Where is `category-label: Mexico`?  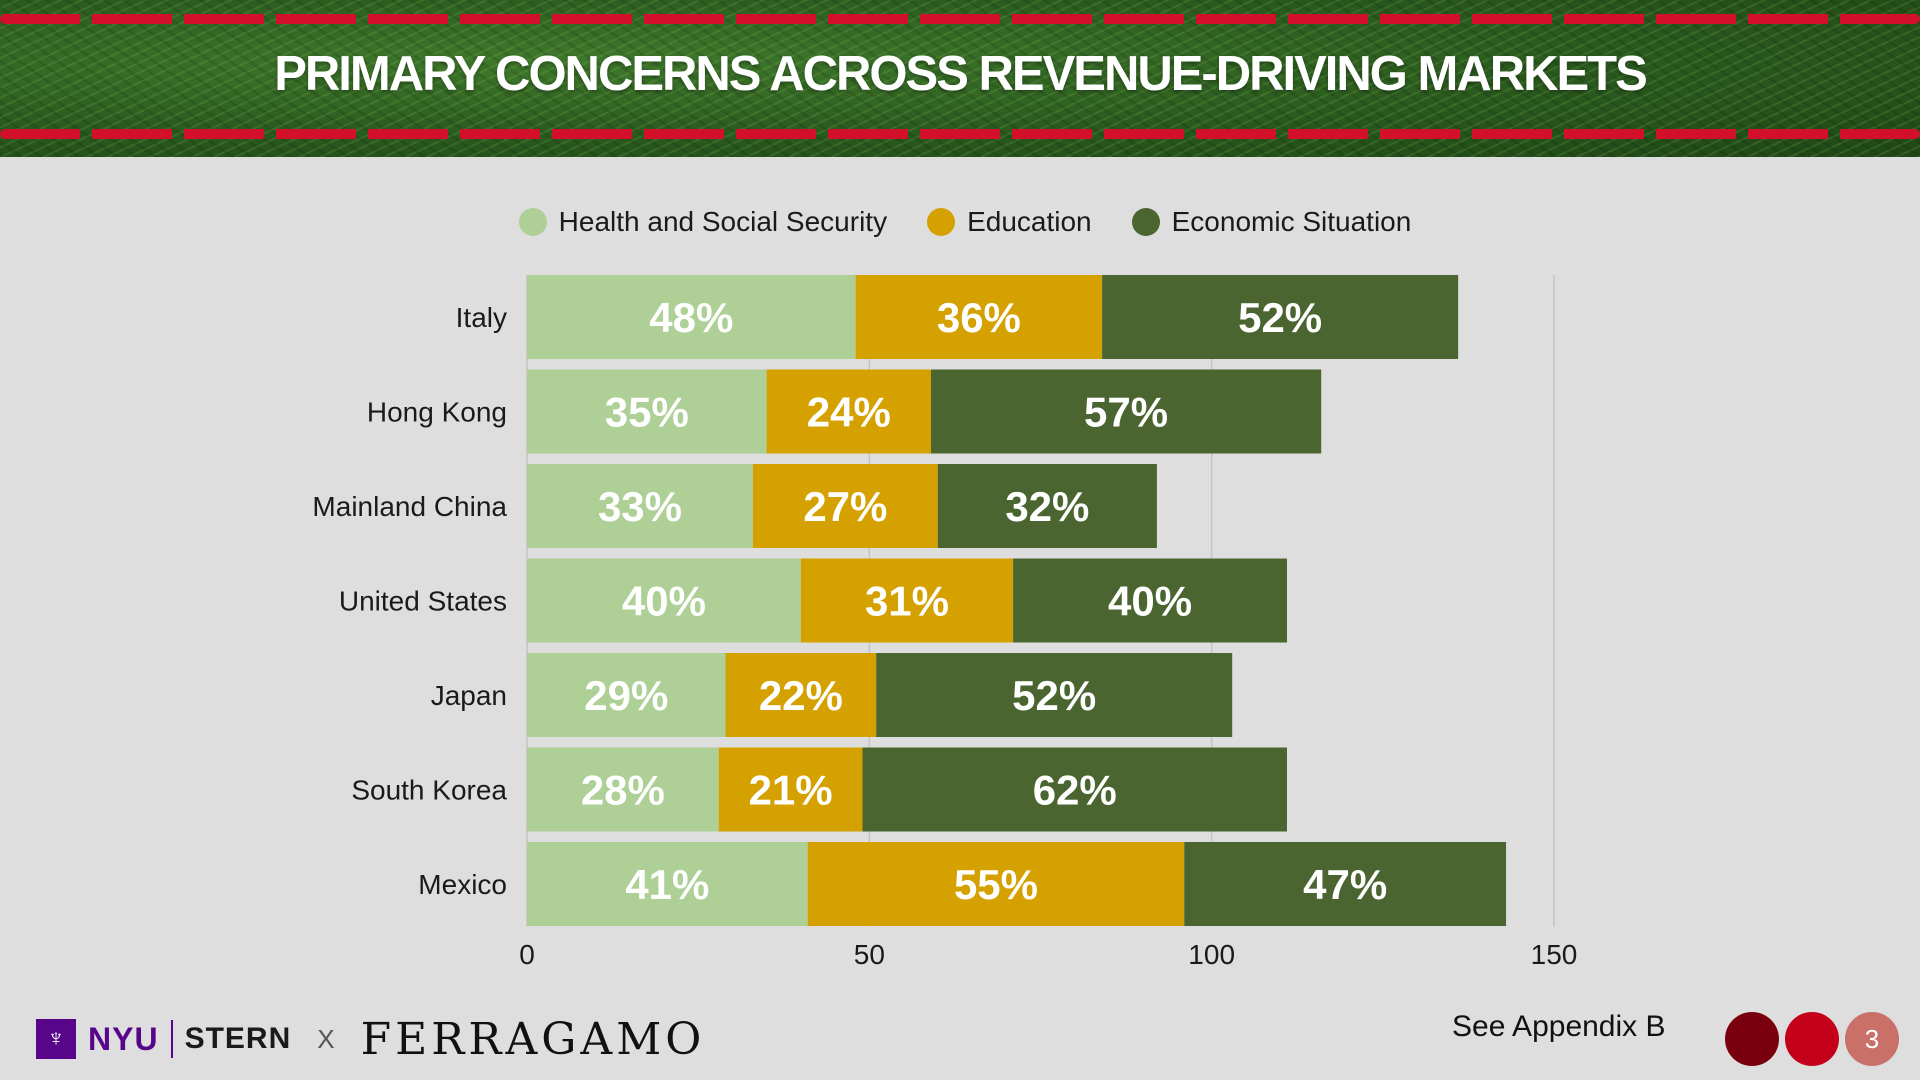
category-label: Mexico is located at coordinates (462, 884).